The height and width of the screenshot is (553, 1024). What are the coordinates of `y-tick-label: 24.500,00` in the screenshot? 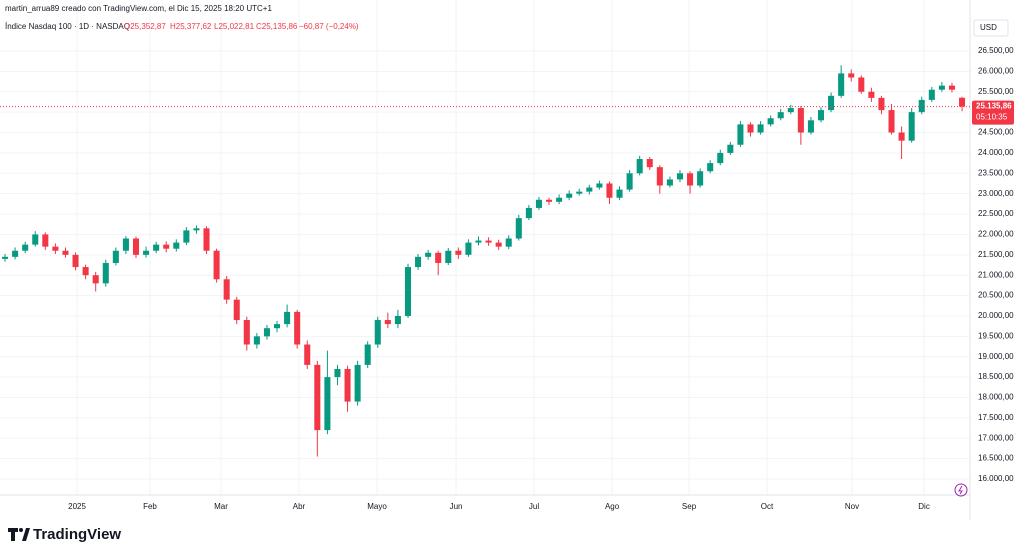 It's located at (996, 132).